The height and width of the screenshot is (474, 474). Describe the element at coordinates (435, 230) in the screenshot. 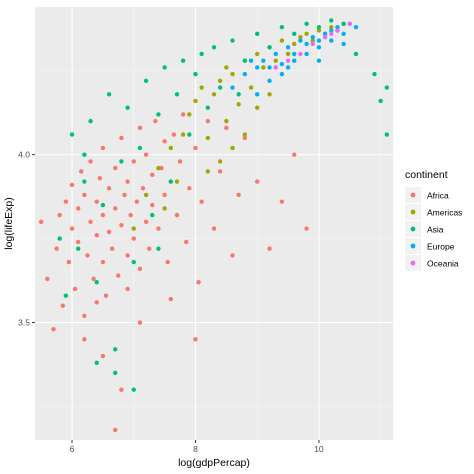

I see `legend-label: Asia` at that location.